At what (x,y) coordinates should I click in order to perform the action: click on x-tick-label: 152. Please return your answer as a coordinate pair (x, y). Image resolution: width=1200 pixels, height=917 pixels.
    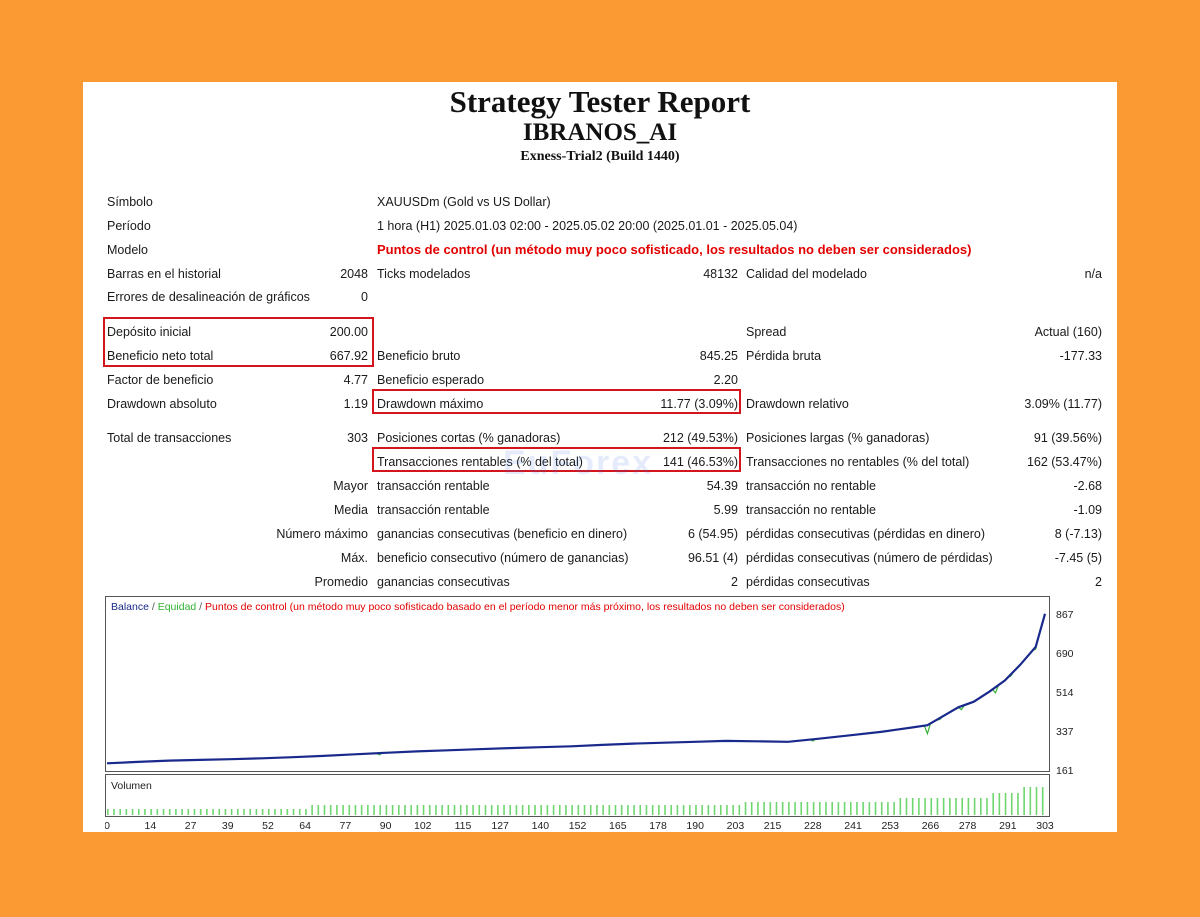
    Looking at the image, I should click on (578, 826).